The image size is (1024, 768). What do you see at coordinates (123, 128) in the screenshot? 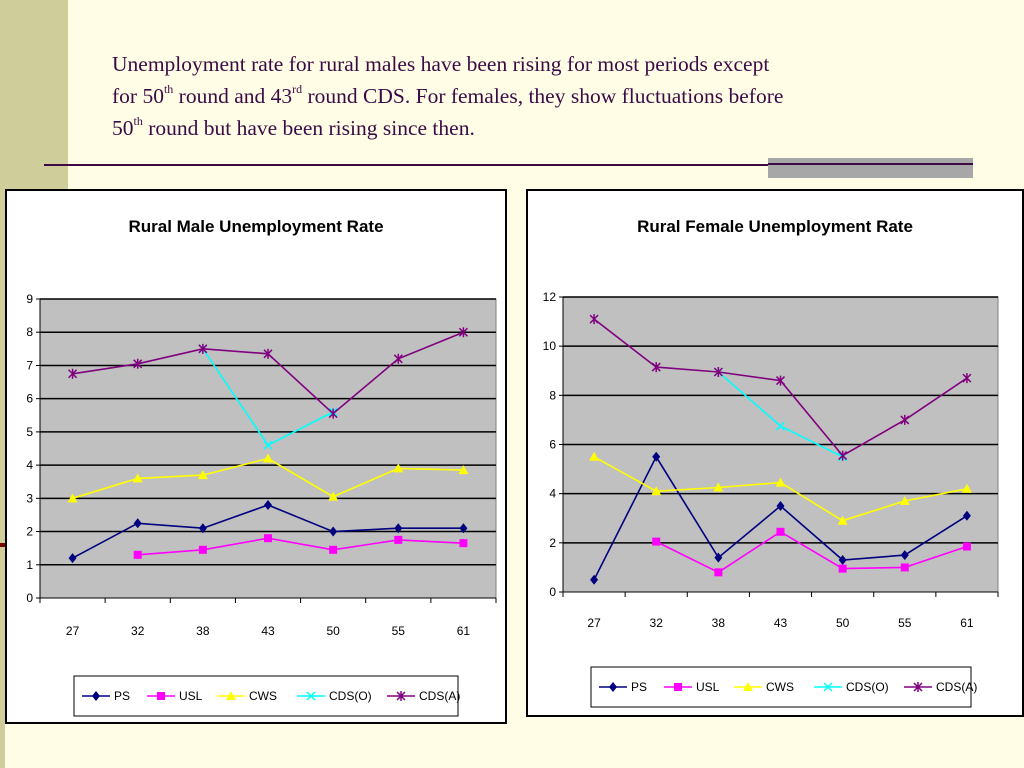
I see `heading-line-3-text-a: 50` at bounding box center [123, 128].